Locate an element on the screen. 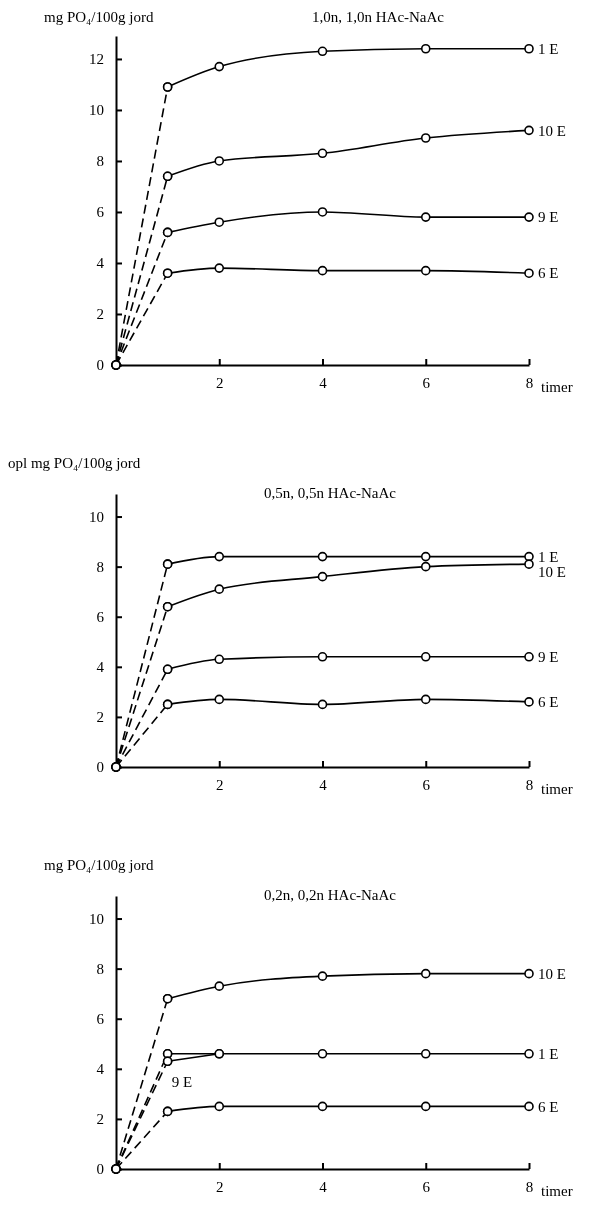 This screenshot has width=598, height=1205. chart-title: 0,2n, 0,2n HAc-NaAc is located at coordinates (330, 895).